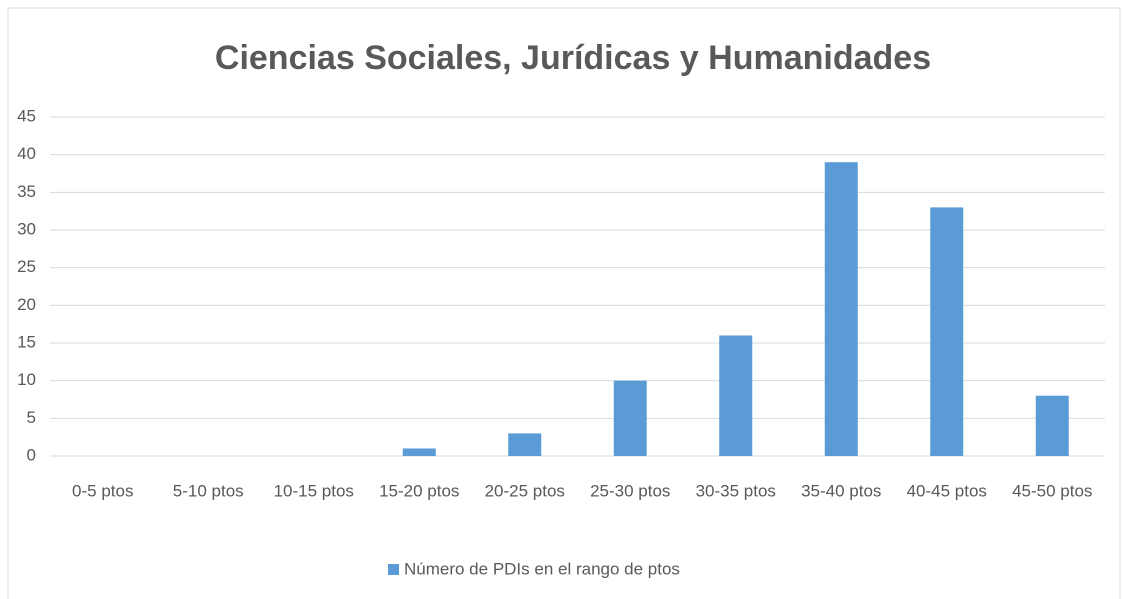 This screenshot has height=599, width=1123. Describe the element at coordinates (26, 379) in the screenshot. I see `y-tick-label: 10` at that location.